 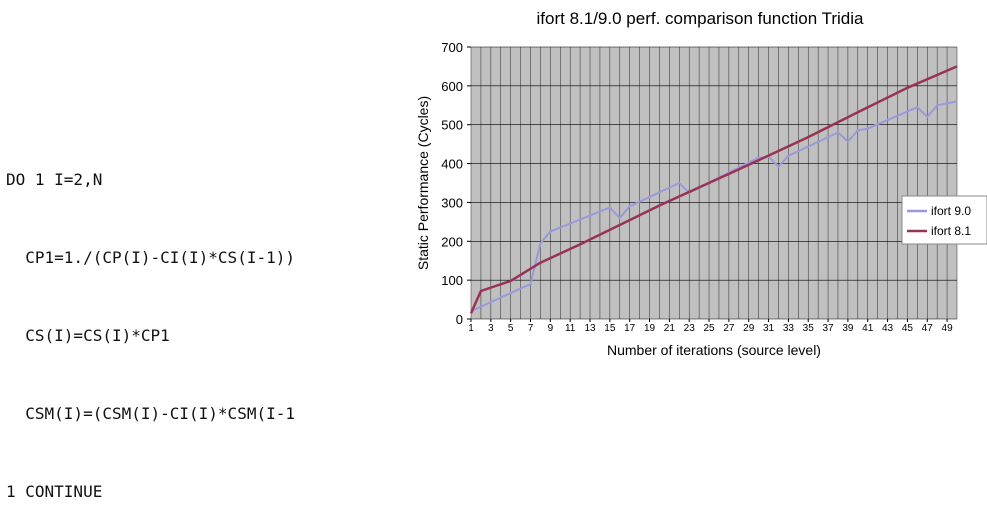 What do you see at coordinates (630, 328) in the screenshot?
I see `x-tick-label: 17` at bounding box center [630, 328].